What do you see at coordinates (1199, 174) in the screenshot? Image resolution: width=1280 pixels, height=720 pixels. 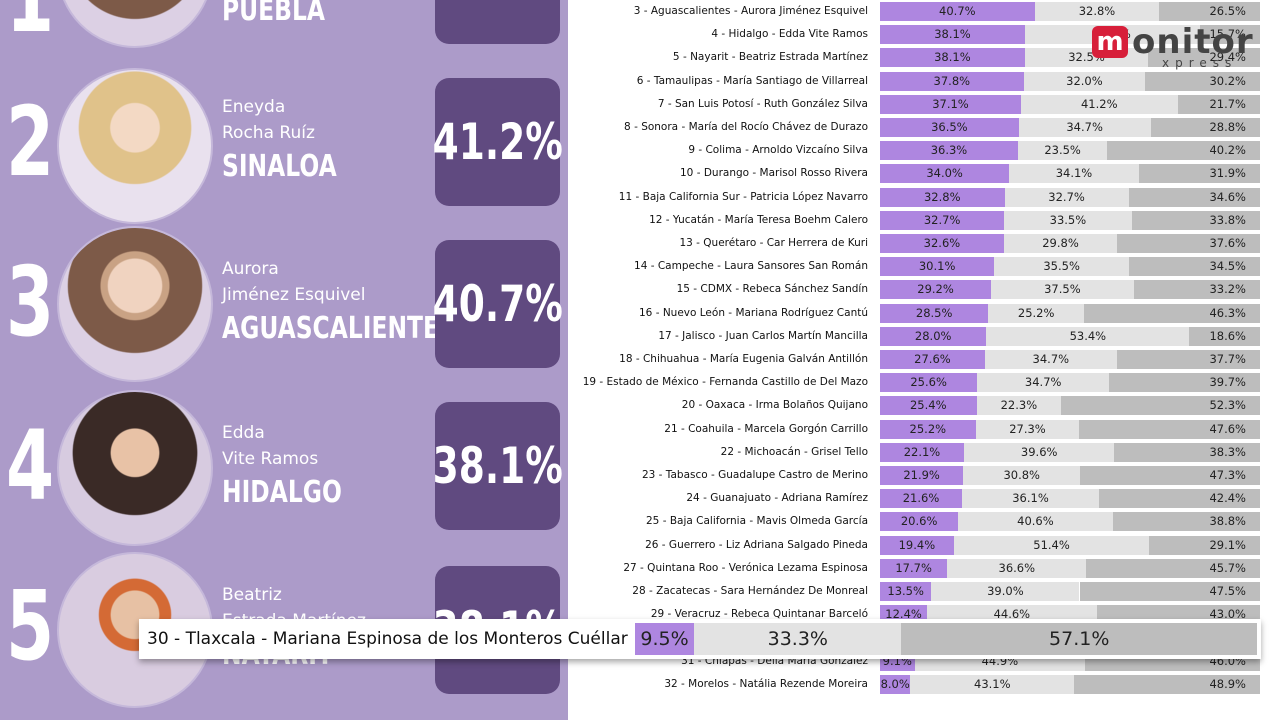 I see `bar-segment-3: 31.9%` at bounding box center [1199, 174].